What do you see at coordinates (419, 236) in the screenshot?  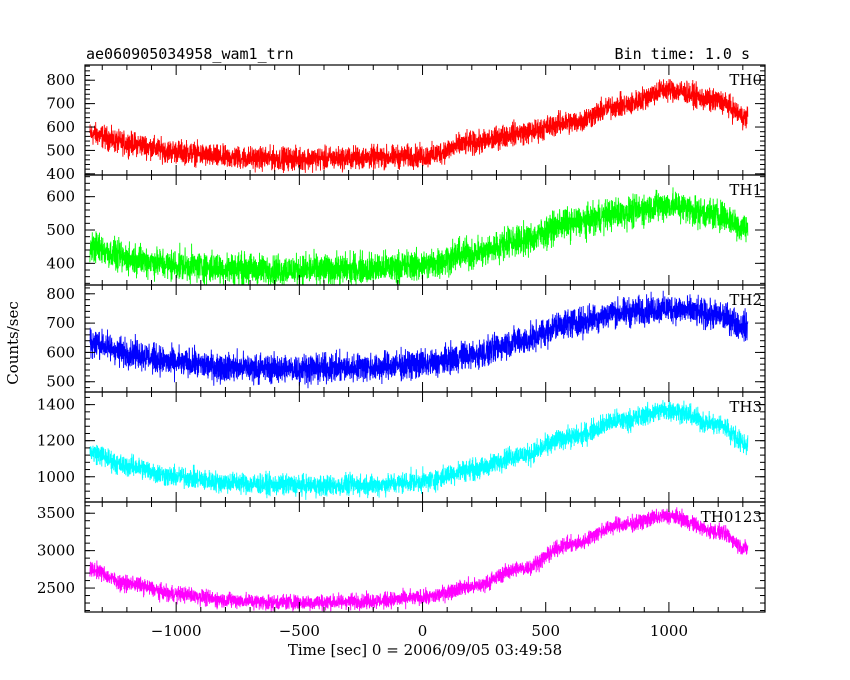 I see `series-line-th1` at bounding box center [419, 236].